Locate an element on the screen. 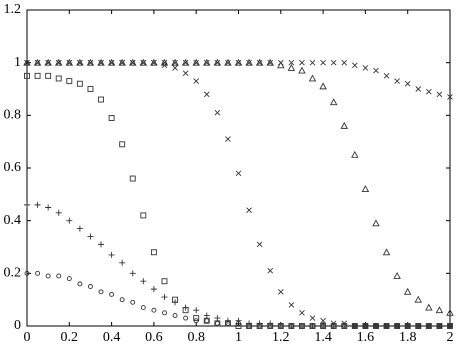 Image resolution: width=456 pixels, height=346 pixels. y-tick-label: 1 is located at coordinates (17, 62).